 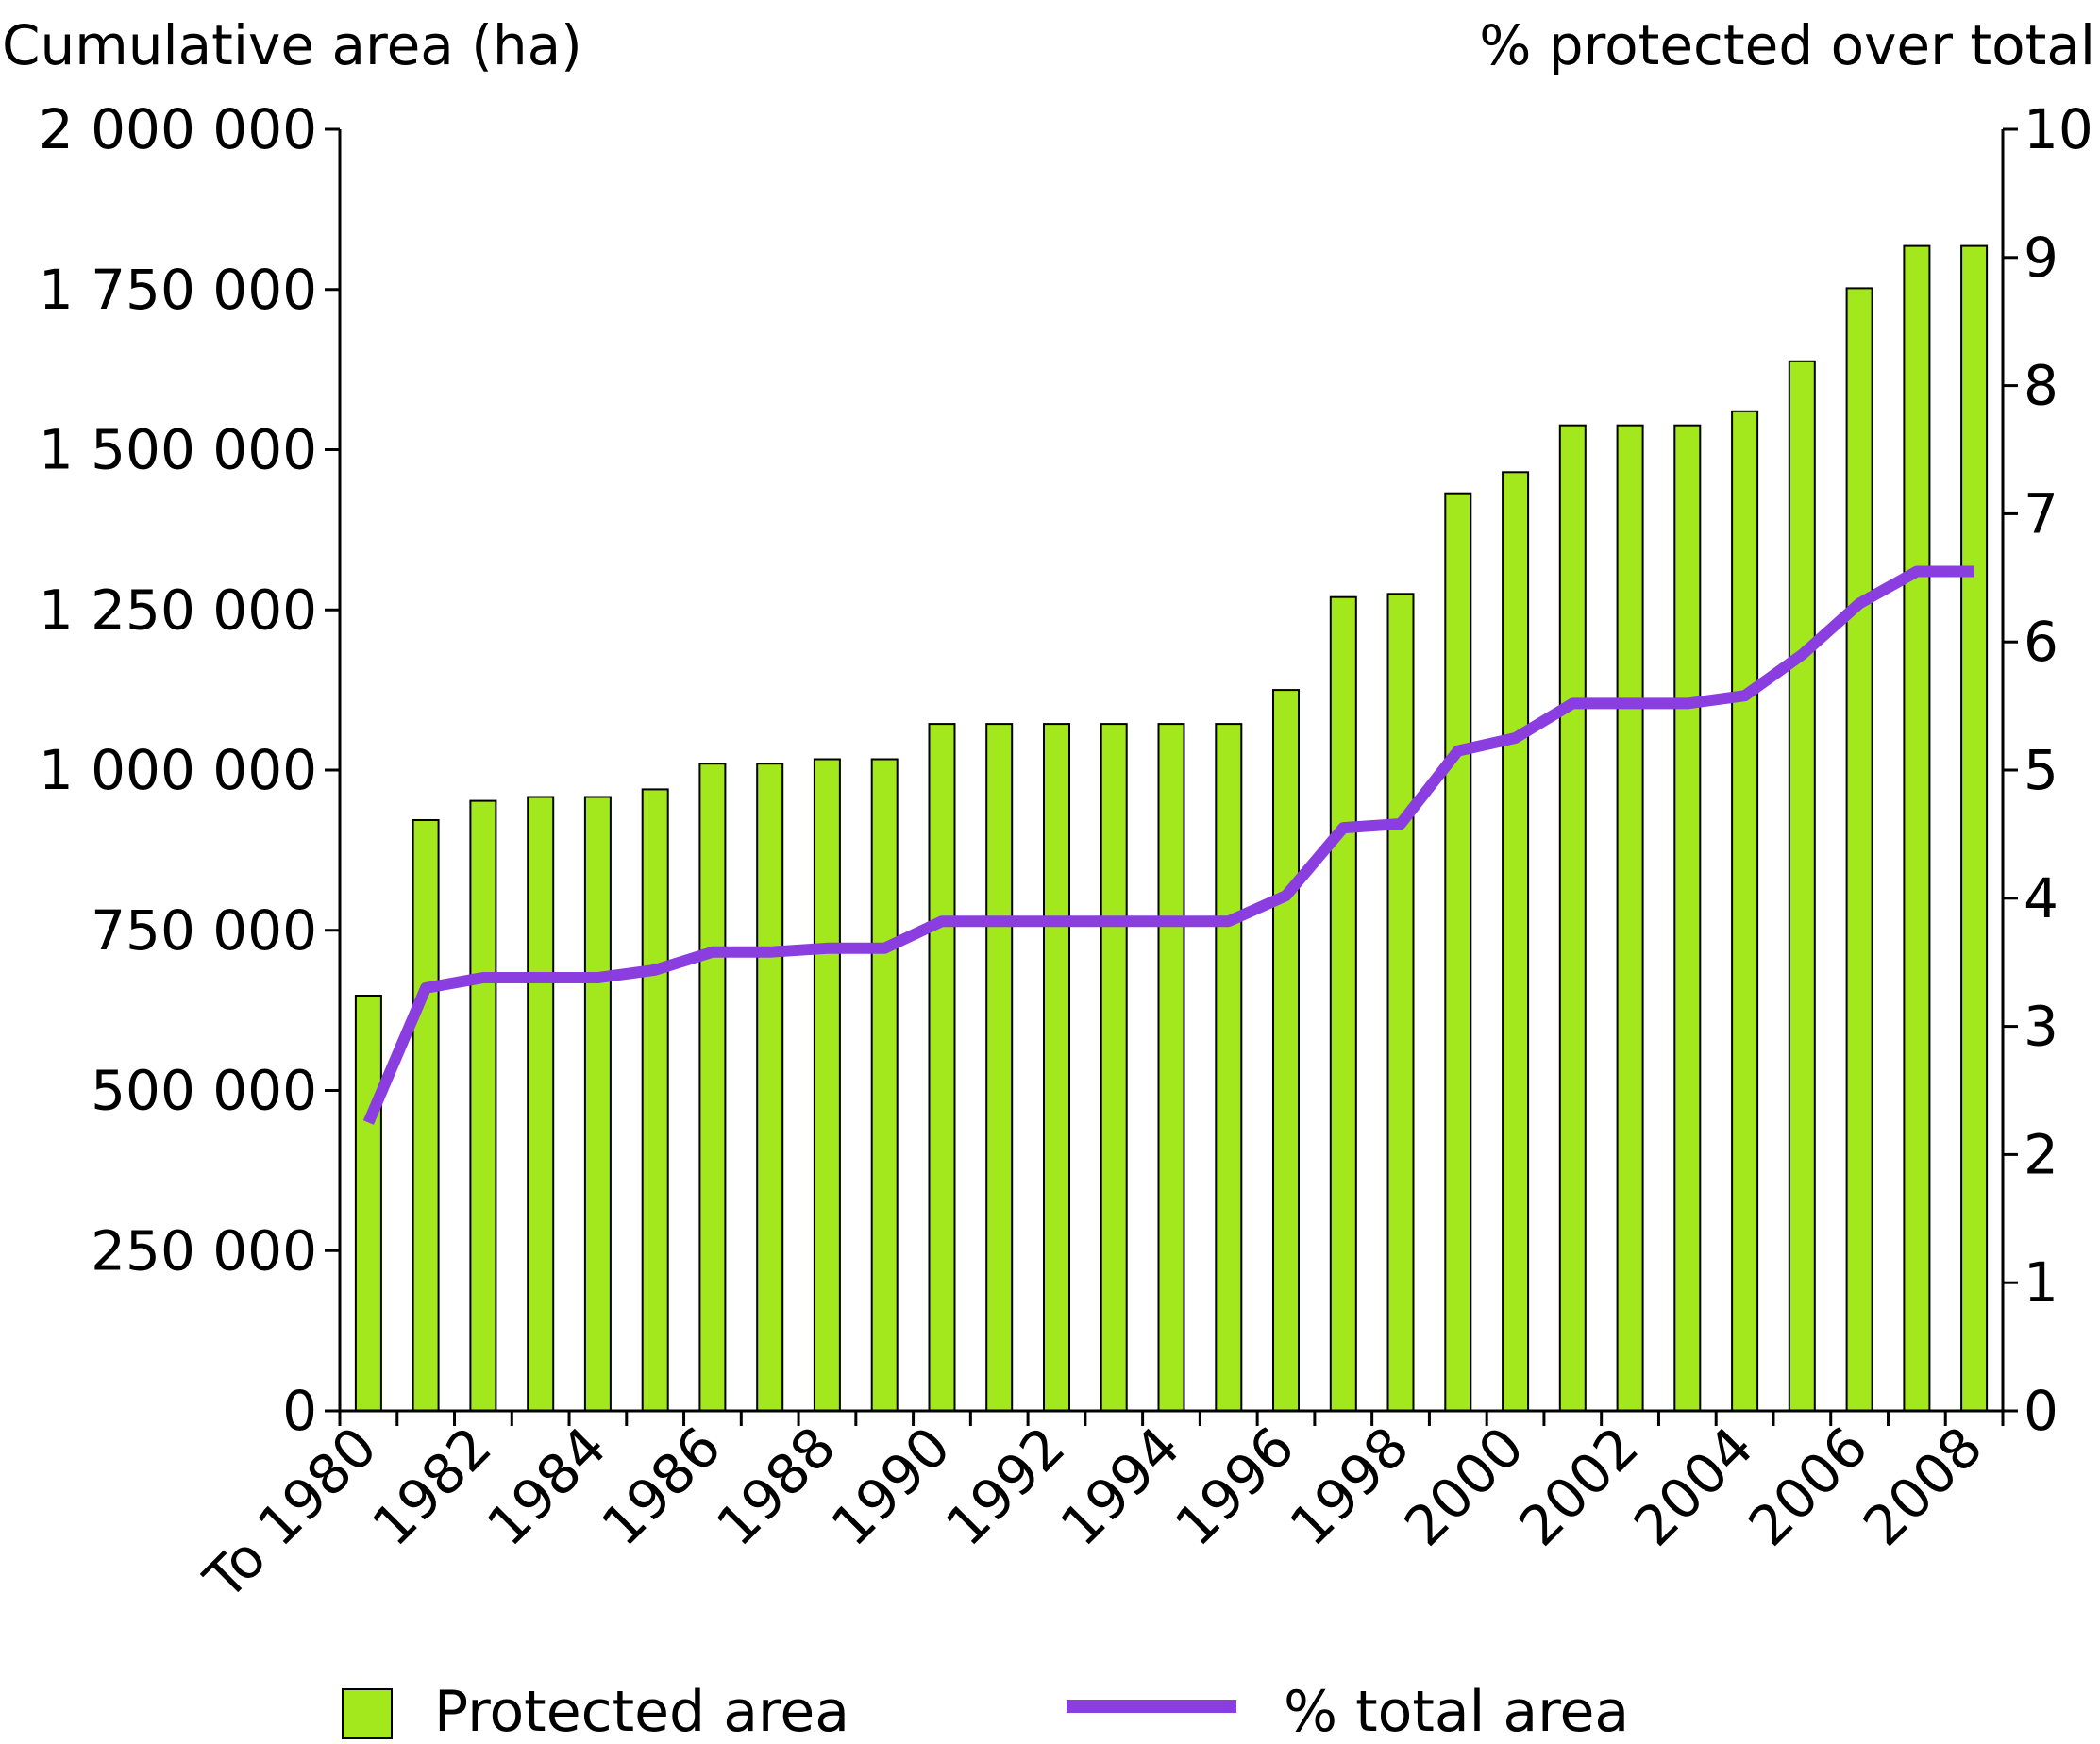 What do you see at coordinates (1119, 1486) in the screenshot?
I see `x-tick-label: 1994` at bounding box center [1119, 1486].